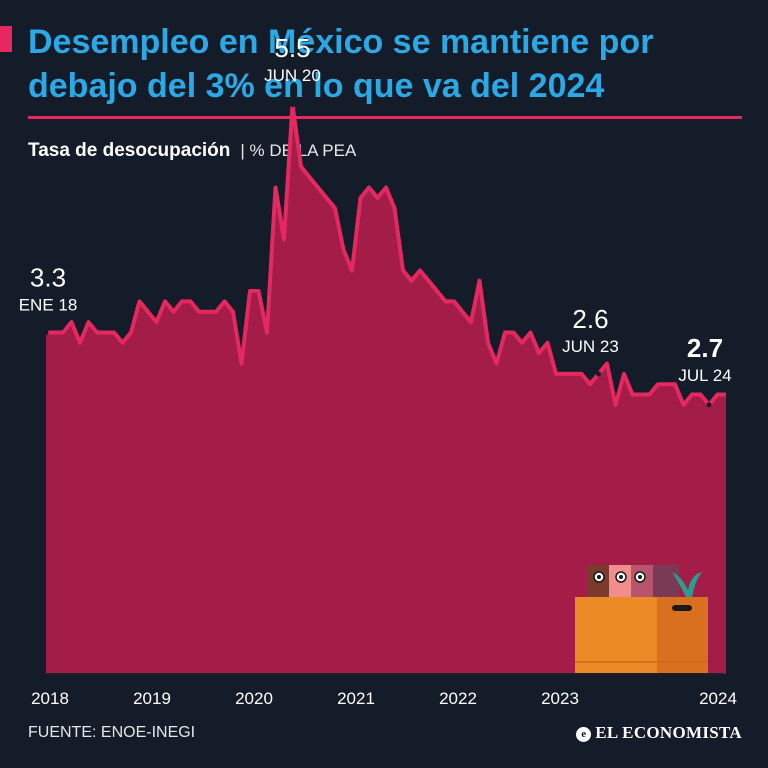 Image resolution: width=768 pixels, height=768 pixels. I want to click on chart-subtitle-main: Tasa de desocupación, so click(129, 150).